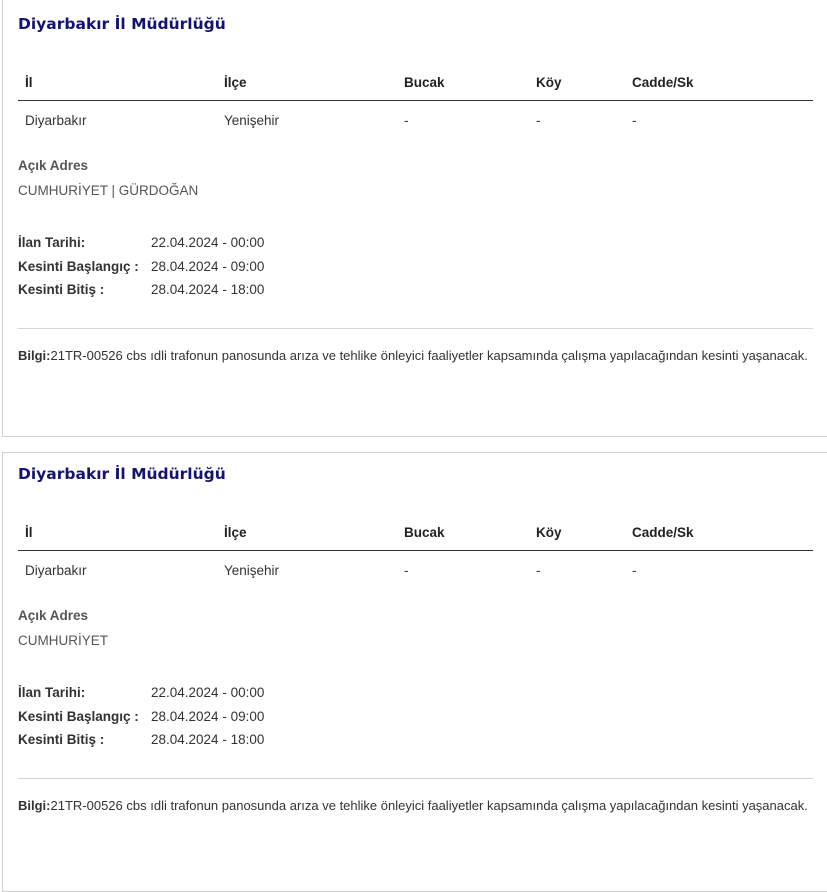 The width and height of the screenshot is (827, 892). Describe the element at coordinates (63, 640) in the screenshot. I see `address-value: CUMHURİYET` at that location.